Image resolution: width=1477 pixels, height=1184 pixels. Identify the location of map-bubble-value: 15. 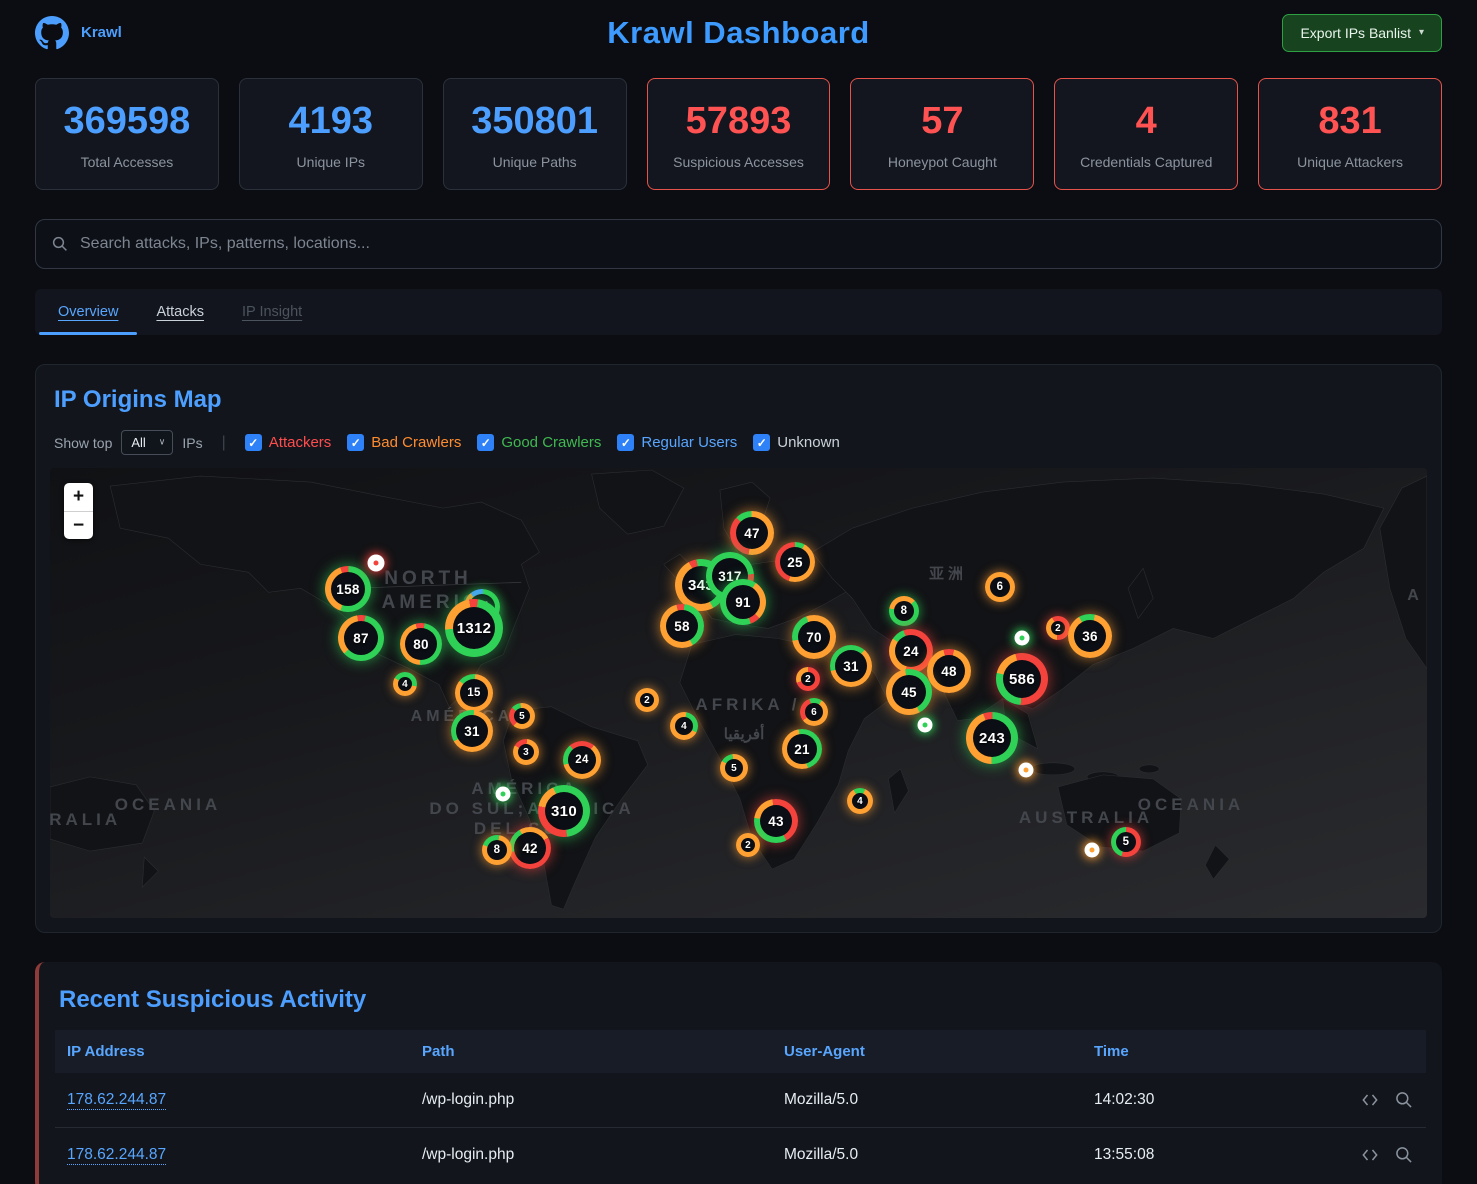
(474, 693).